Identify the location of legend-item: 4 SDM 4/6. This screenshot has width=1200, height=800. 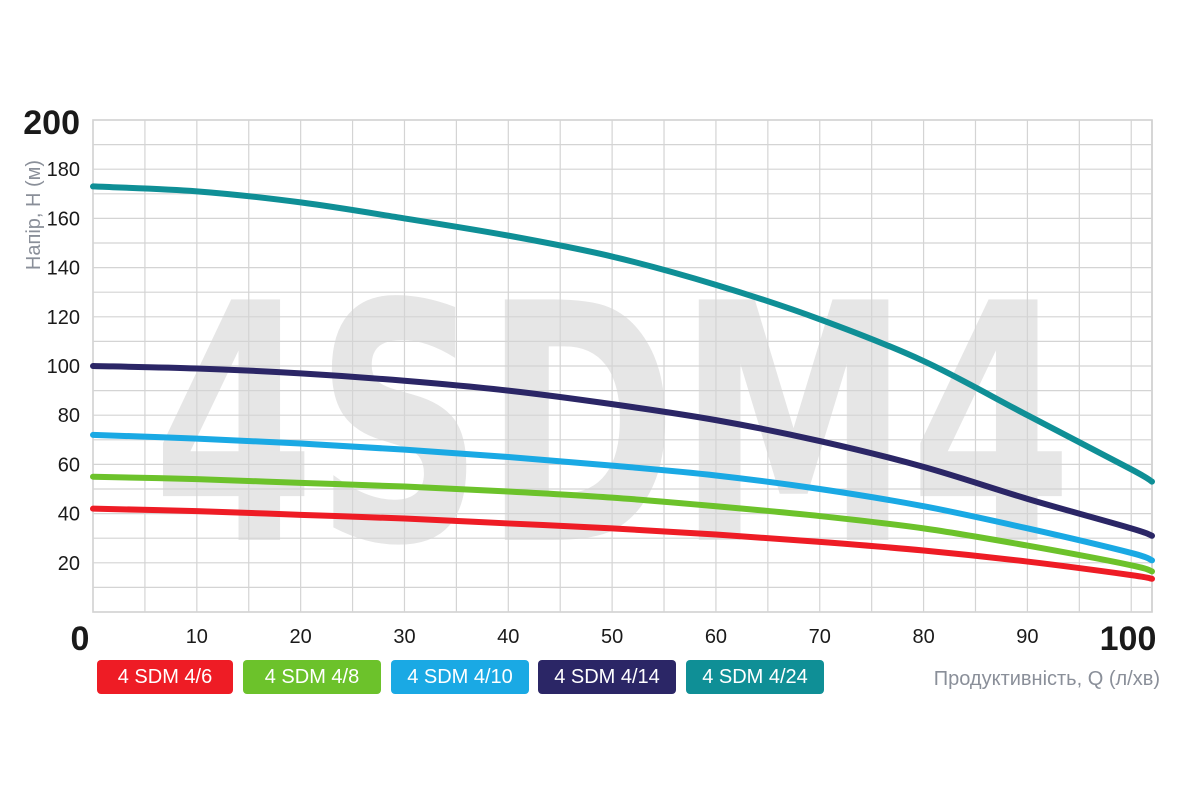
(165, 677).